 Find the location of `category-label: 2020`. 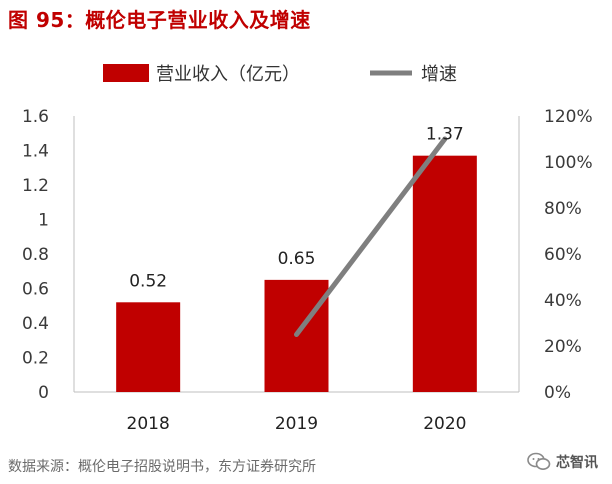

category-label: 2020 is located at coordinates (444, 424).